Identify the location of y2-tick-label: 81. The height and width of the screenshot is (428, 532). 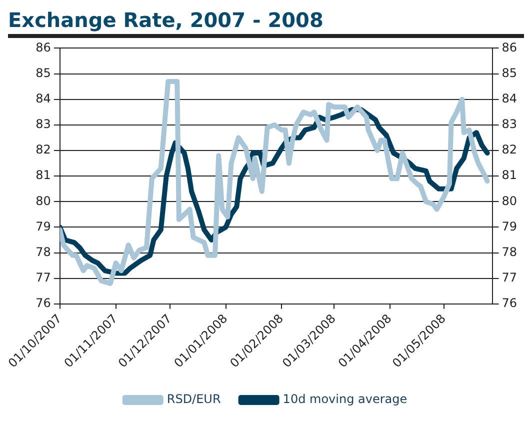
(510, 175).